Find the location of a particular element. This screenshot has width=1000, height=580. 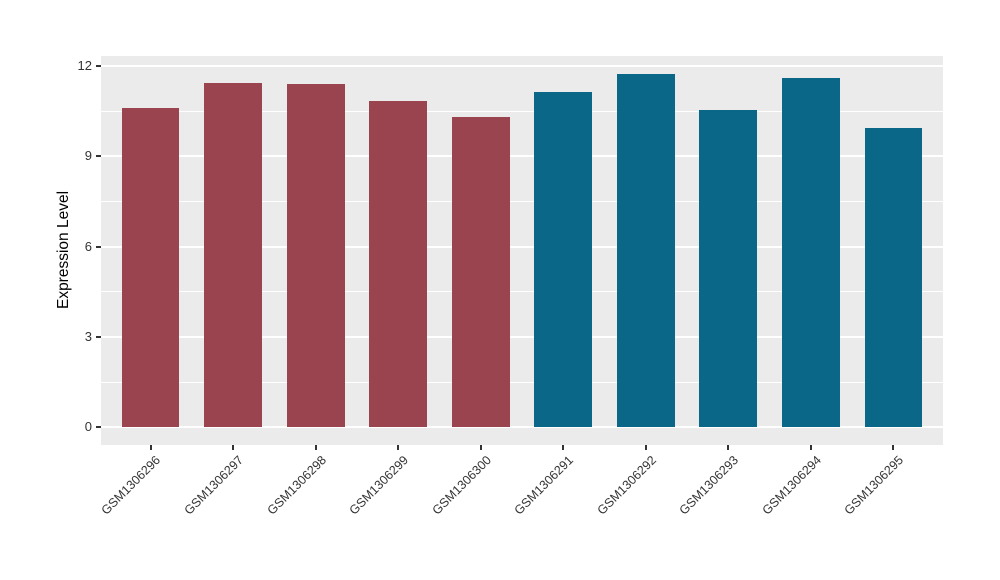

x-tick-label: GSM1306300 is located at coordinates (461, 485).